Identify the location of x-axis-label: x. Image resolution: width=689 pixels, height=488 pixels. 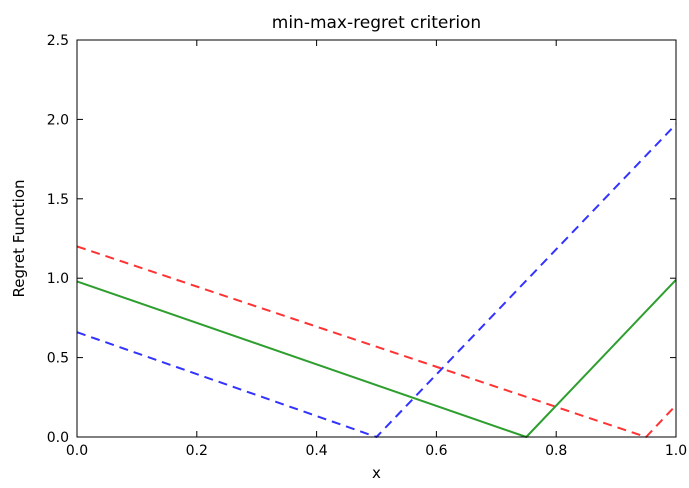
(376, 473).